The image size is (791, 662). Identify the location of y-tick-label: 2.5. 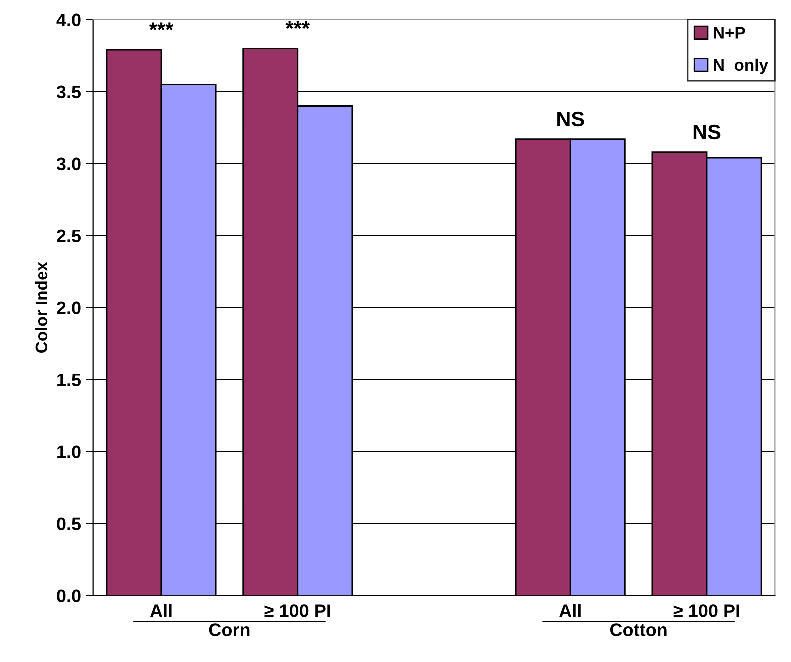
(69, 236).